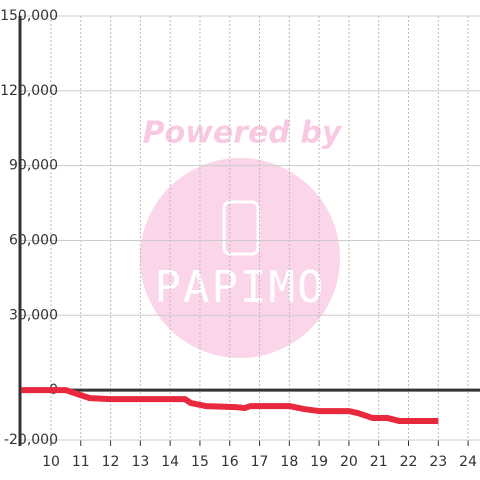 This screenshot has width=480, height=480. I want to click on x-tick-label: 24, so click(468, 462).